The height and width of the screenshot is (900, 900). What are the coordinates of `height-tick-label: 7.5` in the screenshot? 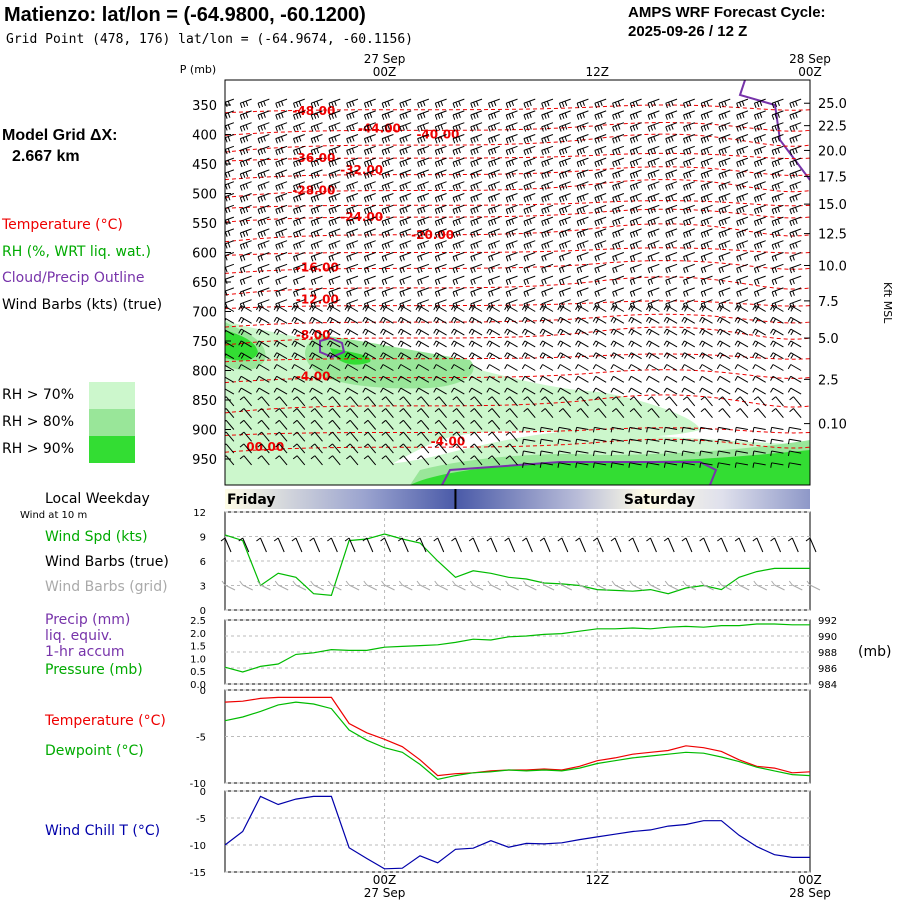 It's located at (828, 302).